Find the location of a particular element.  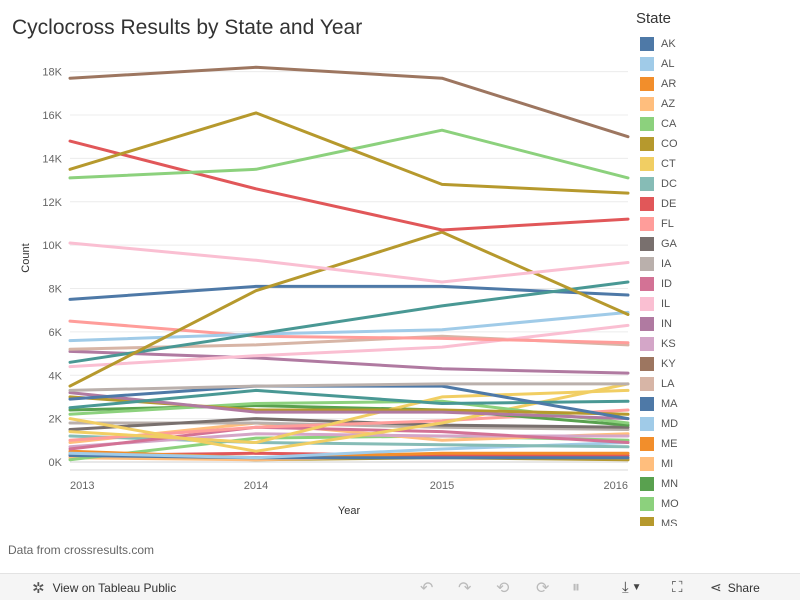

legend-item: AR is located at coordinates (714, 84).